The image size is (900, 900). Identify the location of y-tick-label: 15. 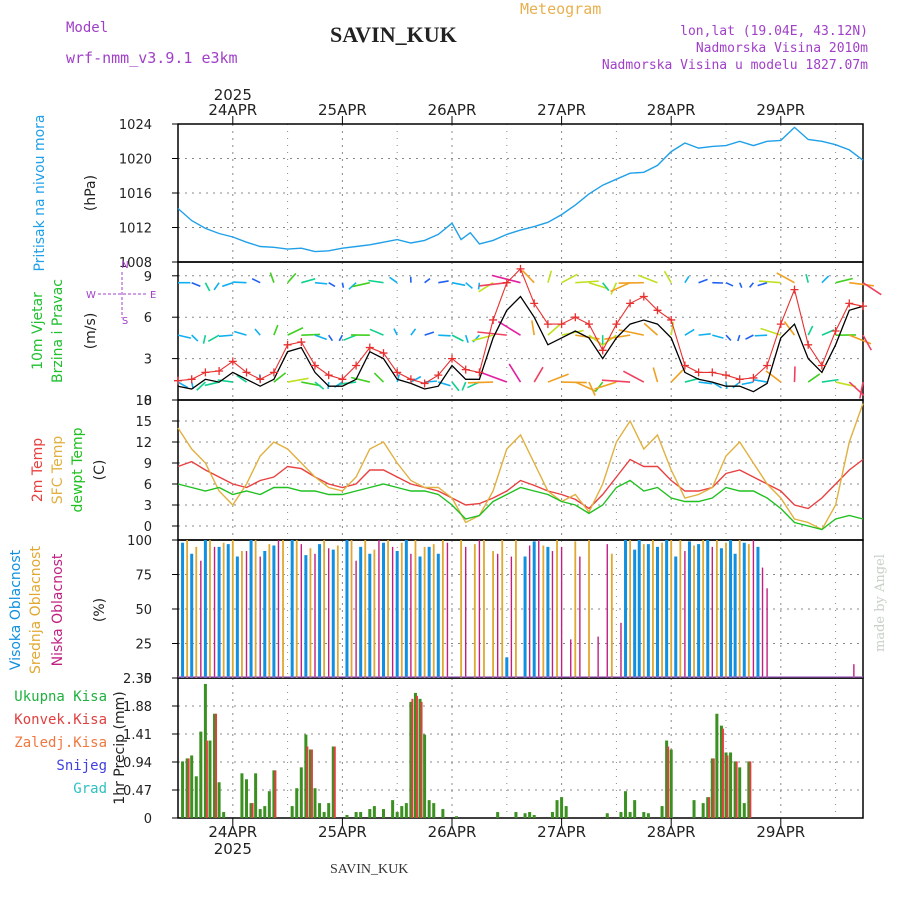
(143, 422).